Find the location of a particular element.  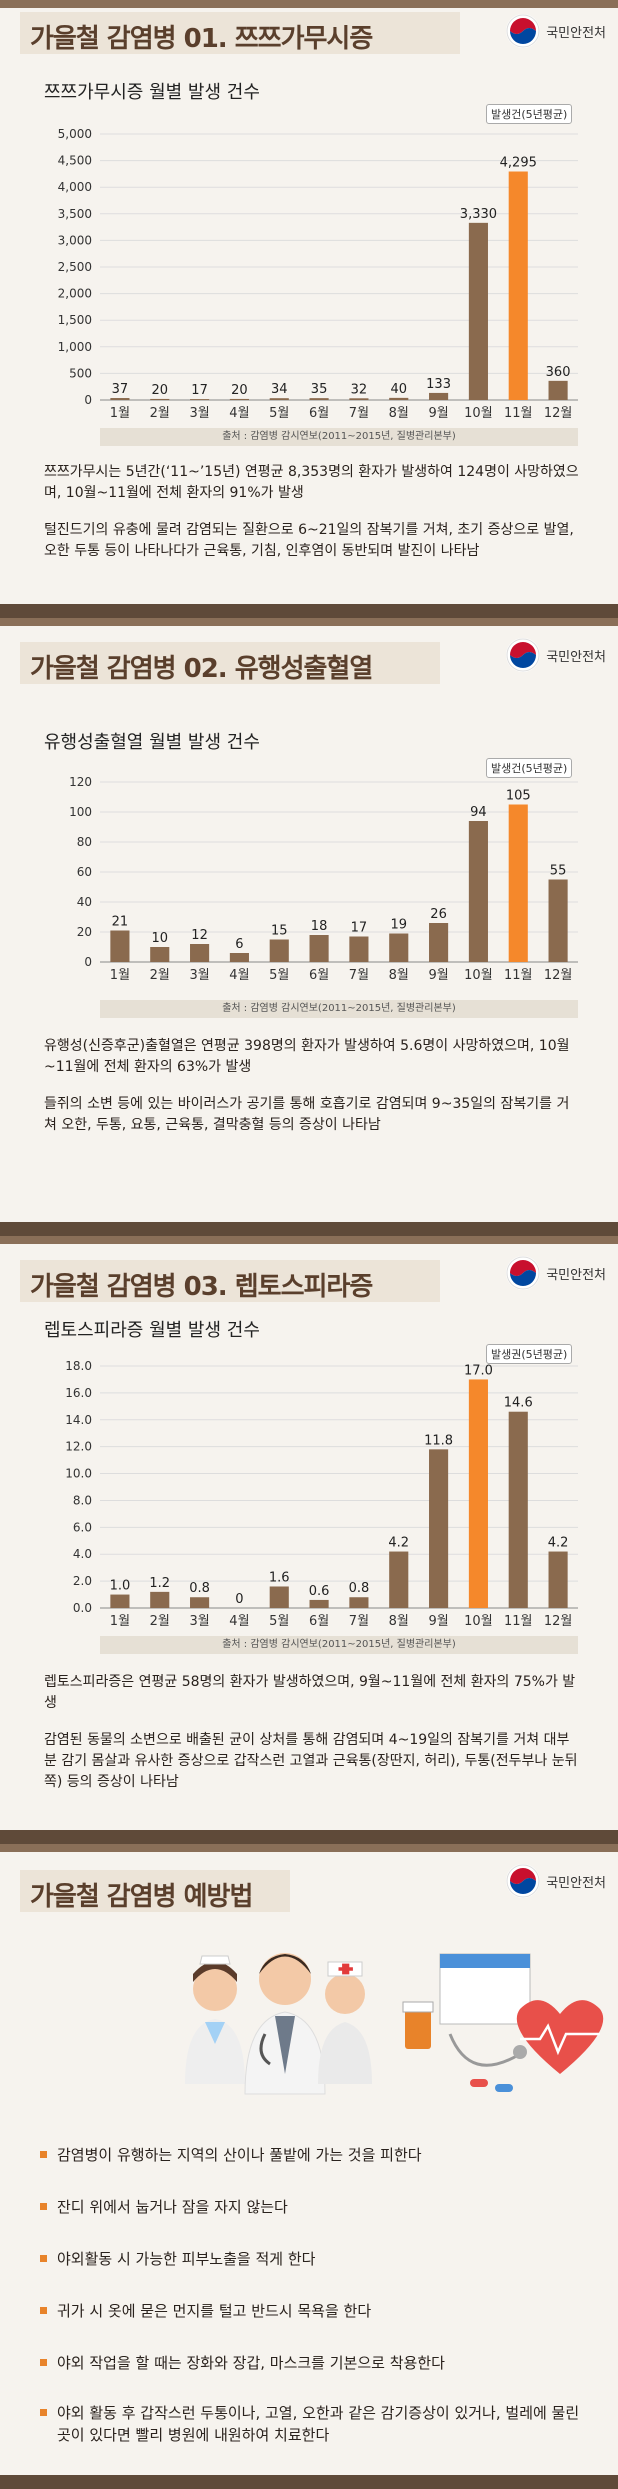

doctor-center-icon is located at coordinates (285, 2024).